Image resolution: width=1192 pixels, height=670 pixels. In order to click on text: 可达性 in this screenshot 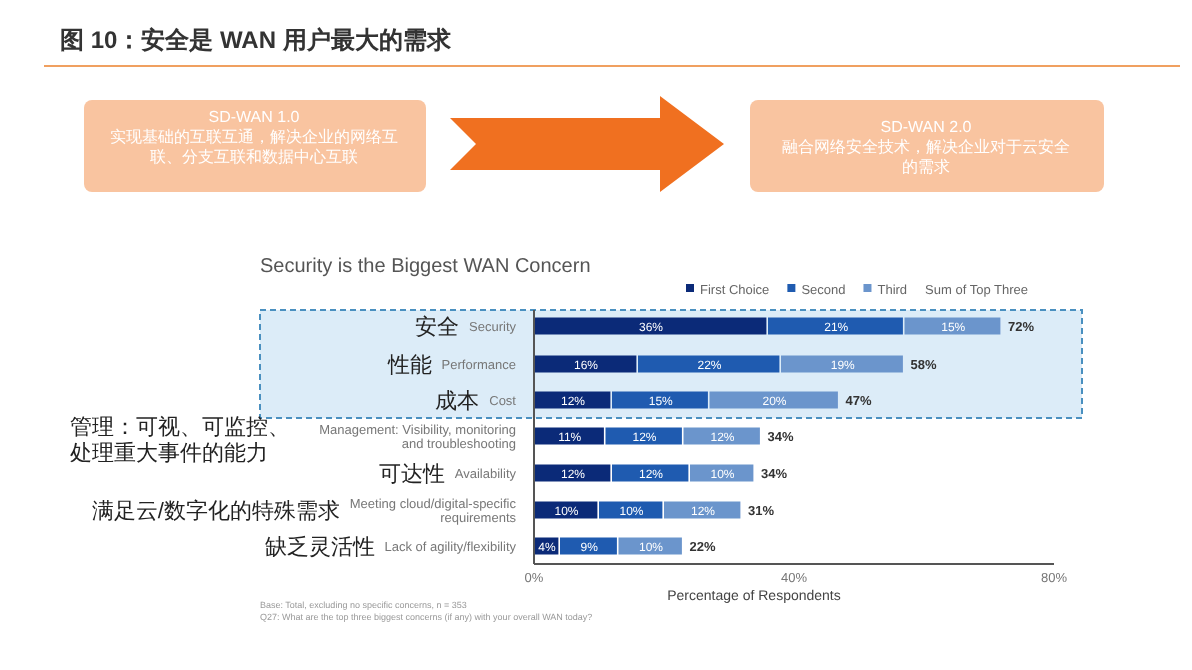, I will do `click(411, 474)`.